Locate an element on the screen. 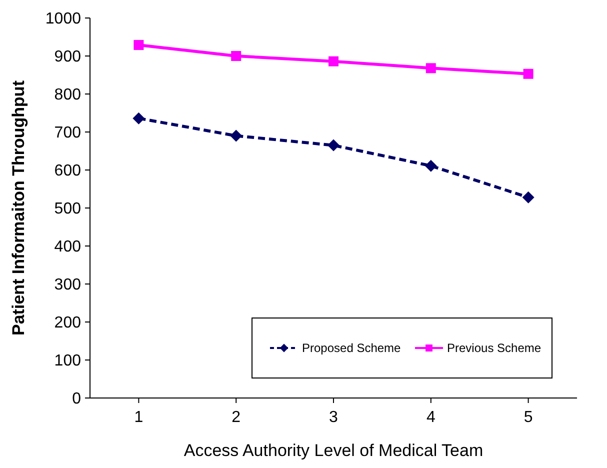  y-tick-label: 700 is located at coordinates (68, 133).